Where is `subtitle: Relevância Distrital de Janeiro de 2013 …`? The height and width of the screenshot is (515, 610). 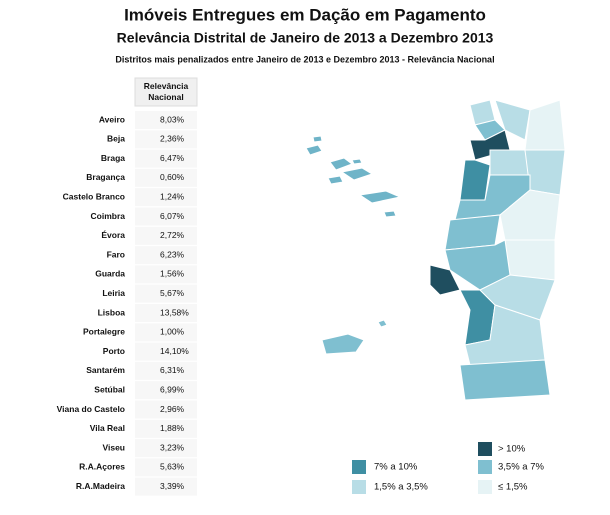 subtitle: Relevância Distrital de Janeiro de 2013 … is located at coordinates (305, 38).